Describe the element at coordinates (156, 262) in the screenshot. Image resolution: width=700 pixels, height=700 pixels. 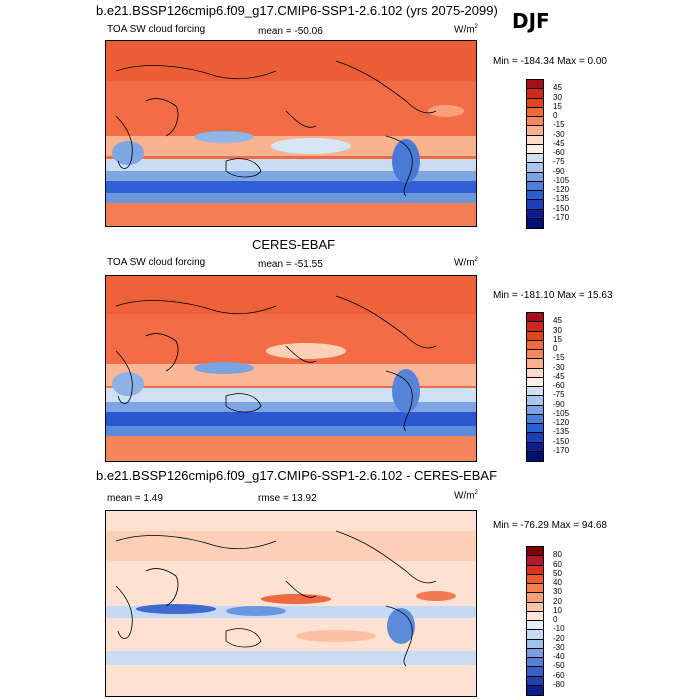
I see `panel-variable: TOA SW cloud forcing` at that location.